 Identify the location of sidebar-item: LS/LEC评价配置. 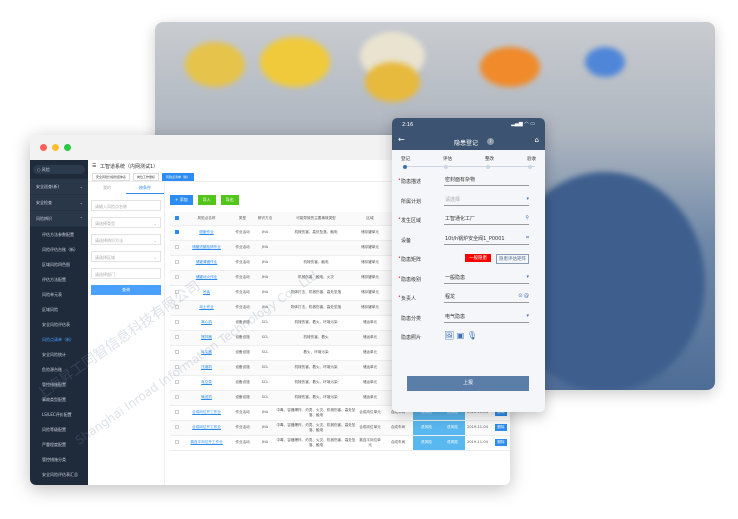
(57, 414).